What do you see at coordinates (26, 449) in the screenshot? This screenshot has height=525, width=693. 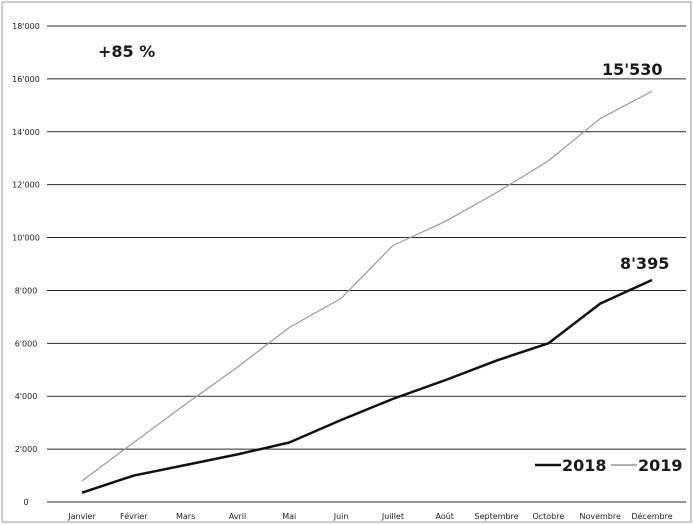 I see `y-tick-label: 2'000` at bounding box center [26, 449].